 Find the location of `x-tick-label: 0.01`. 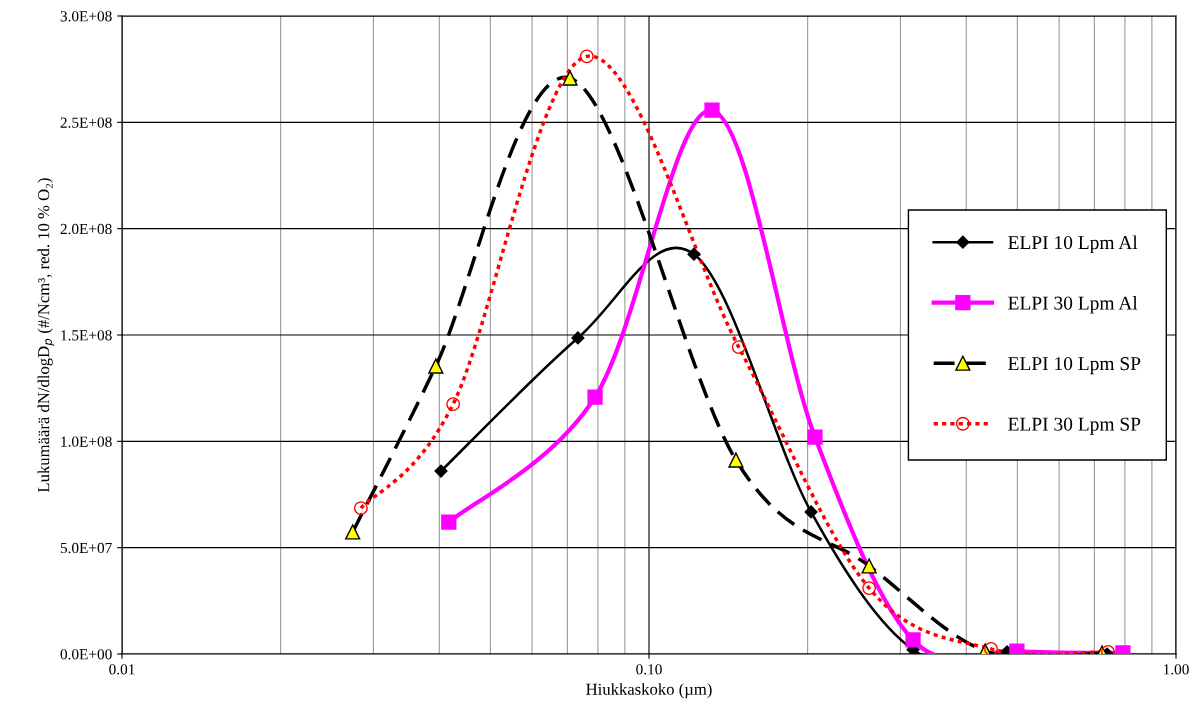

x-tick-label: 0.01 is located at coordinates (122, 669).